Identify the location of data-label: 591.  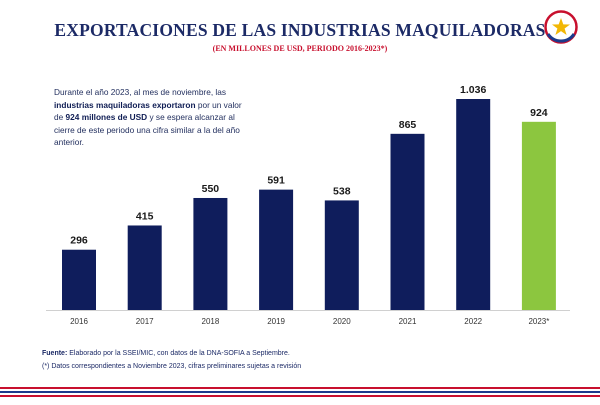
(276, 181).